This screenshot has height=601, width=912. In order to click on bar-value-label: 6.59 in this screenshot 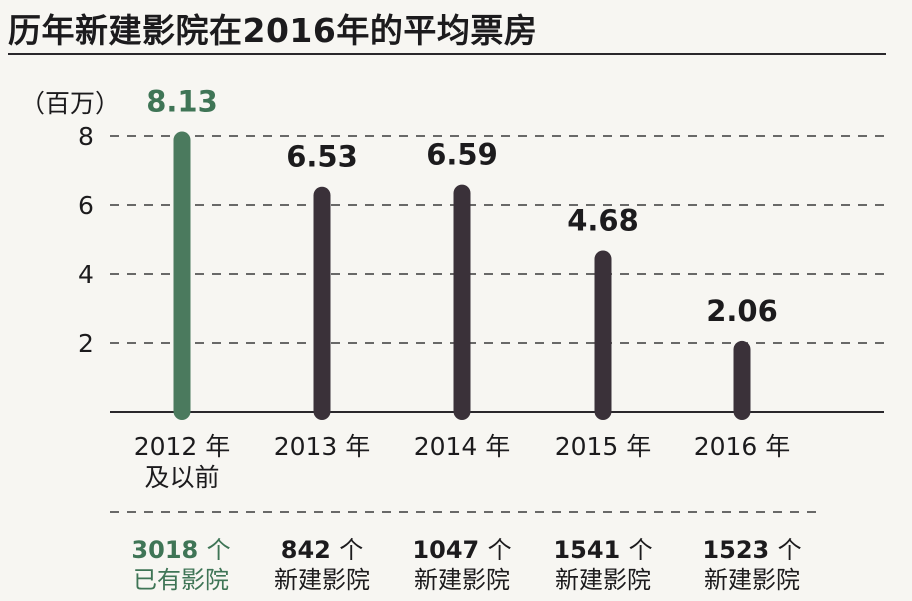, I will do `click(462, 155)`.